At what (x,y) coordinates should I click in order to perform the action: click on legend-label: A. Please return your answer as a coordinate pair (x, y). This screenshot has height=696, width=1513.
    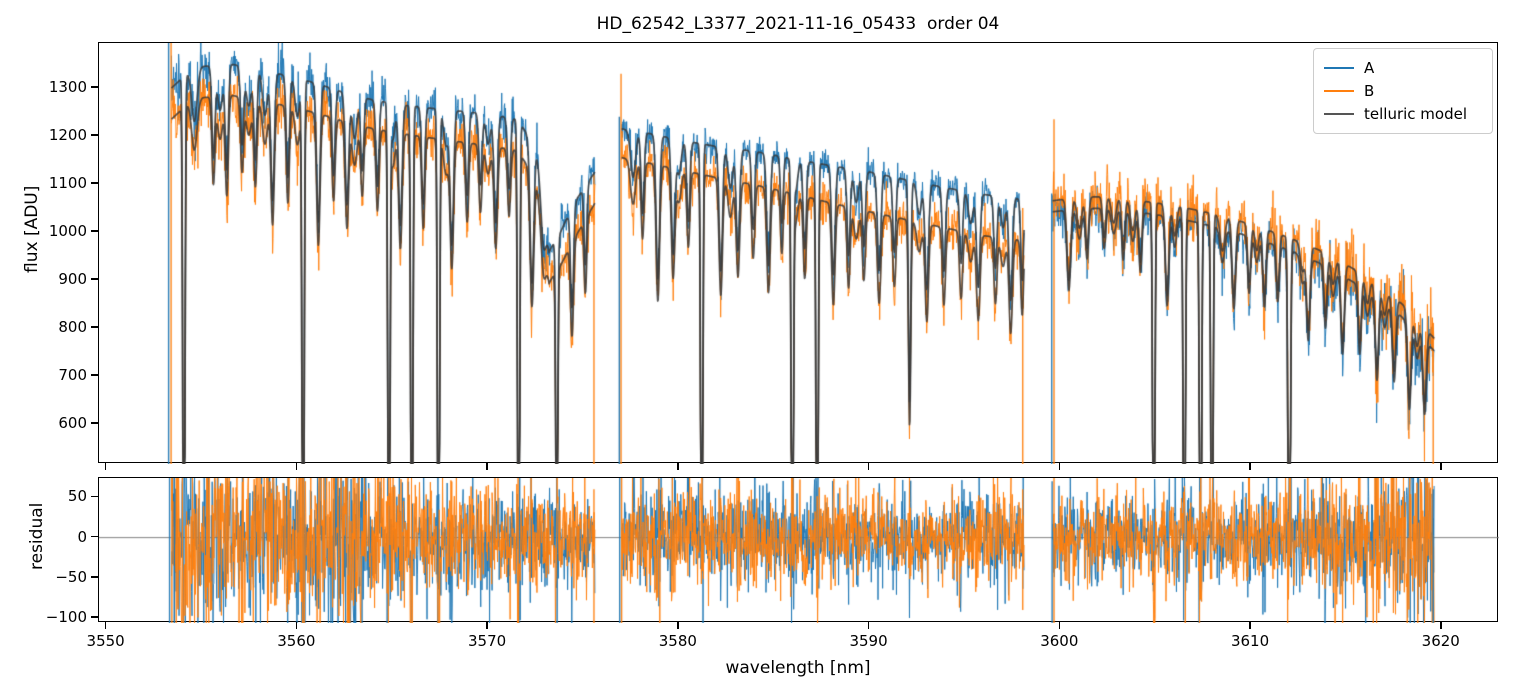
    Looking at the image, I should click on (1369, 68).